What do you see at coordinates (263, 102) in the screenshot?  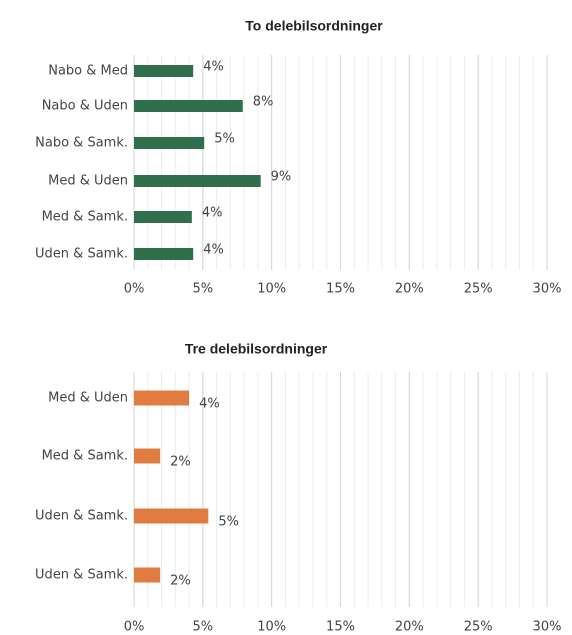 I see `data-label: 8%` at bounding box center [263, 102].